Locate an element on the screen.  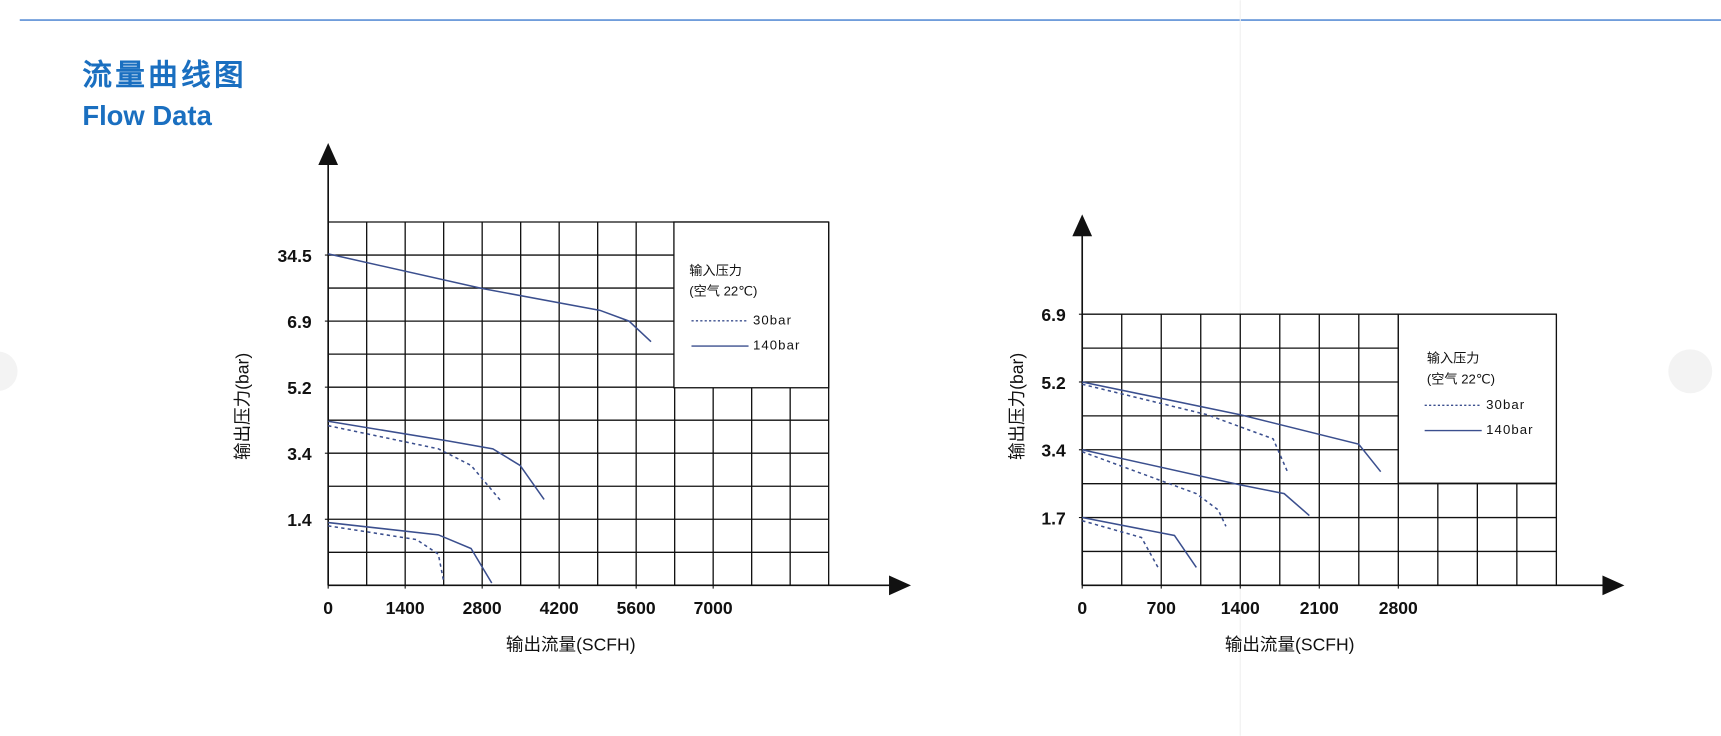
x-tick-label: 4200 is located at coordinates (559, 608).